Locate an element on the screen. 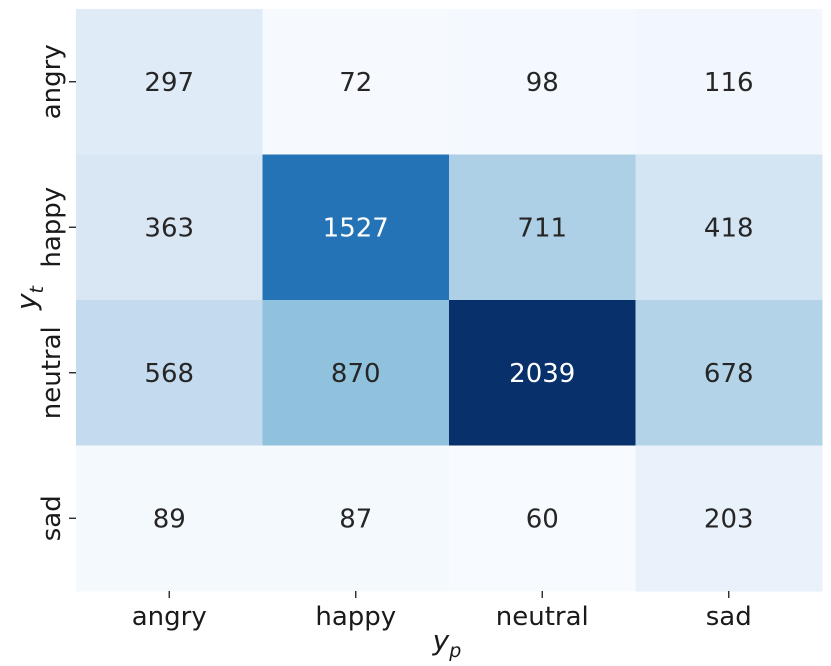 The width and height of the screenshot is (831, 666). cell-value-sad-neutral: 60 is located at coordinates (542, 519).